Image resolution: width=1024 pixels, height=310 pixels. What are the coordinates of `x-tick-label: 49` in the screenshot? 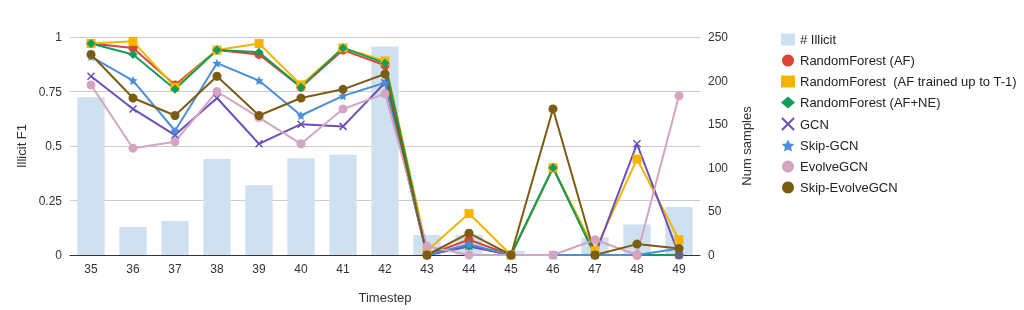 It's located at (679, 269).